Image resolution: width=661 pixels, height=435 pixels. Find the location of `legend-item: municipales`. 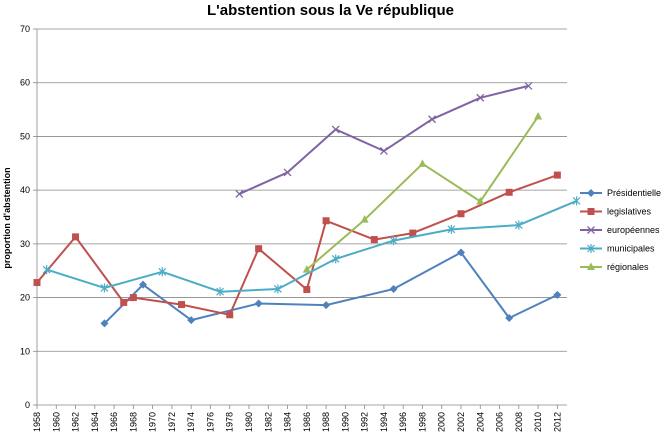

legend-item: municipales is located at coordinates (617, 249).